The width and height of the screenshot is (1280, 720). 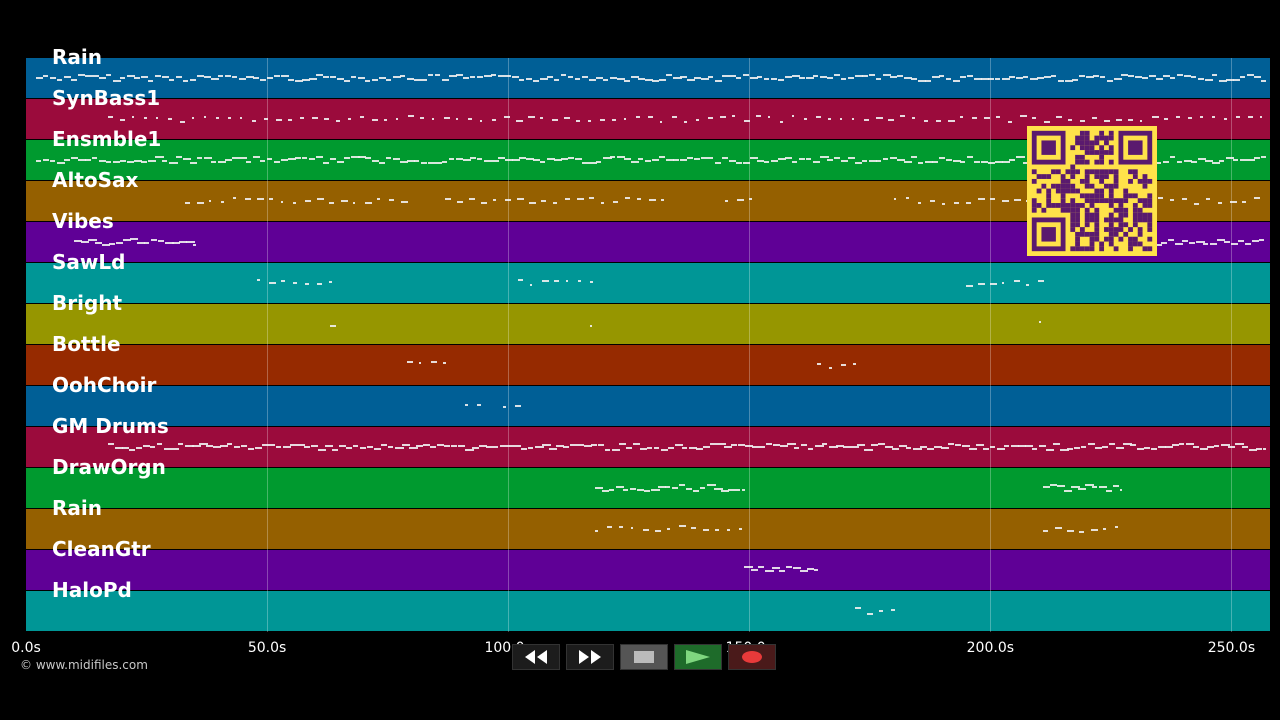 I want to click on record-icon, so click(x=752, y=657).